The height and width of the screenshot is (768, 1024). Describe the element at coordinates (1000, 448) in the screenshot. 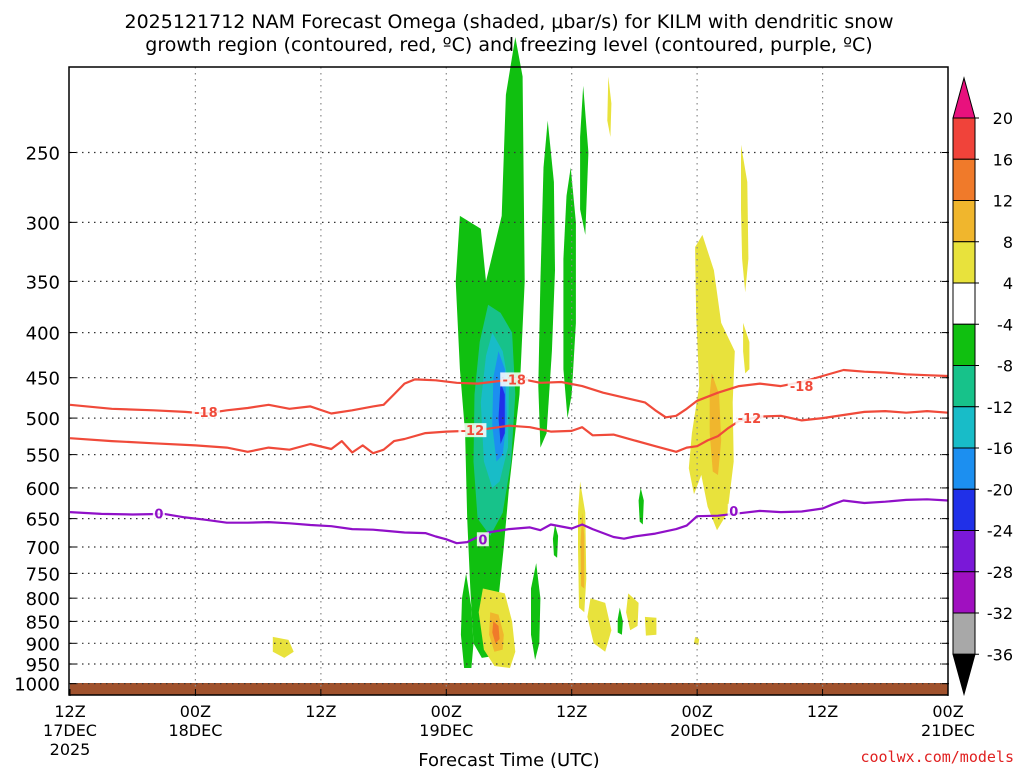

I see `colorbar-label-8: -16` at that location.